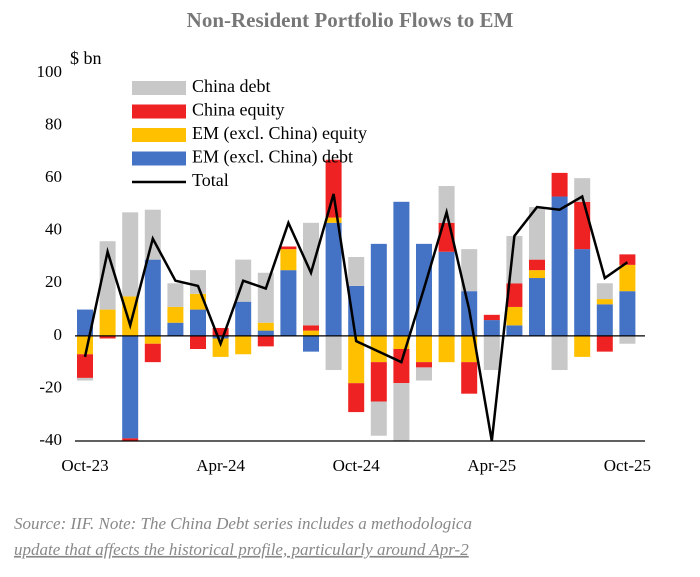 The height and width of the screenshot is (577, 700). I want to click on chart-title: Non-Resident Portfolio Flows to EM, so click(350, 20).